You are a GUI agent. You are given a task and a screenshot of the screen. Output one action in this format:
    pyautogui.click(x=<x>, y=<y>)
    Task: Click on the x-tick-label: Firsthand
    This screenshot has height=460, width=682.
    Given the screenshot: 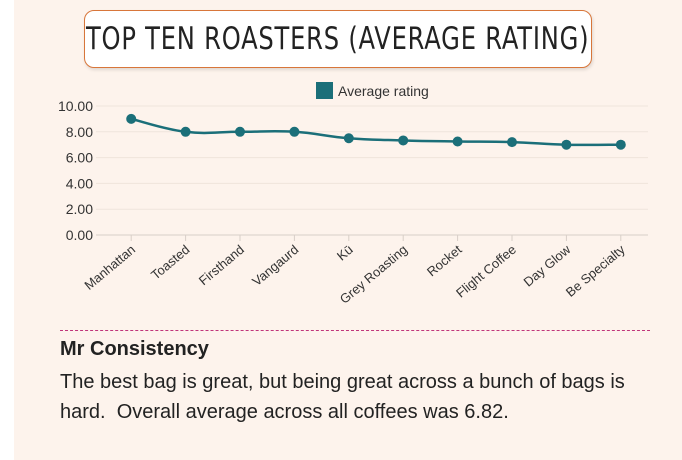 What is the action you would take?
    pyautogui.click(x=221, y=265)
    